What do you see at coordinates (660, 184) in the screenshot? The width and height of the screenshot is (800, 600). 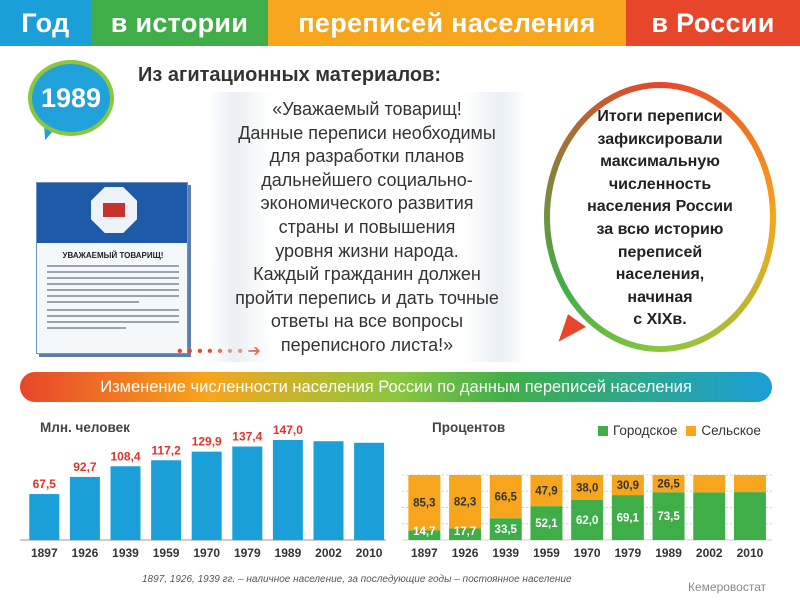 I see `result-line-4: численность` at bounding box center [660, 184].